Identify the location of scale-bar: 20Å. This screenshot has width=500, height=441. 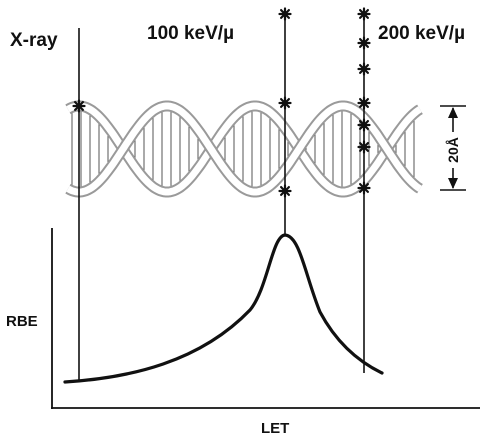
(453, 148).